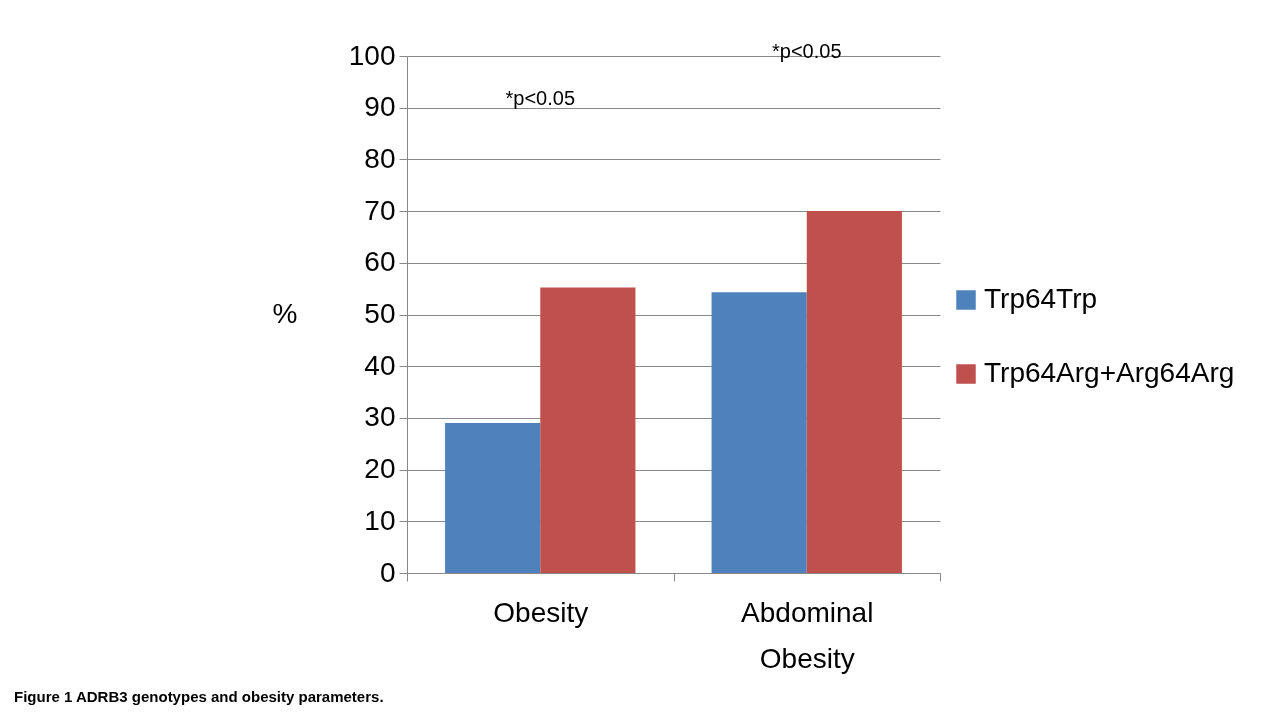 The width and height of the screenshot is (1282, 715). I want to click on caption: Figure 1 ADRB3 genotypes and obesity parameters., so click(199, 696).